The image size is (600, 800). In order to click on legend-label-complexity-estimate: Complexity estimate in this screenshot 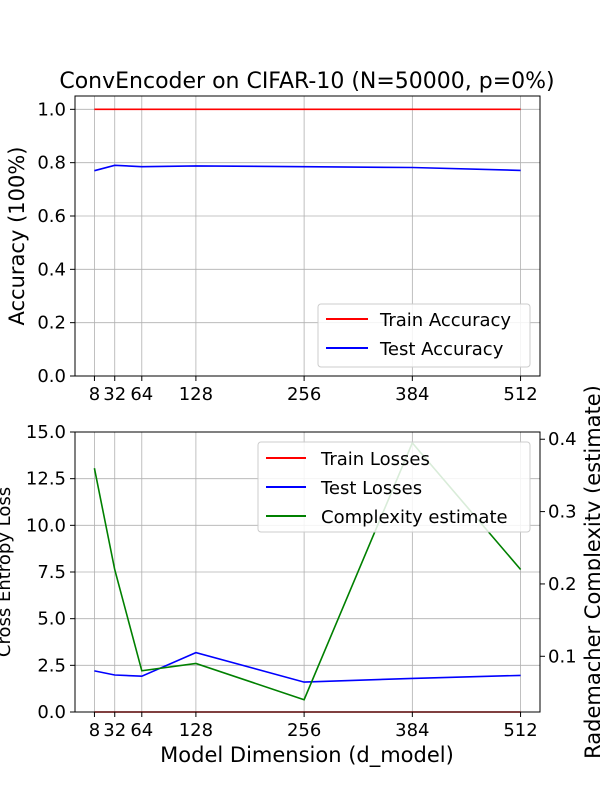, I will do `click(414, 517)`.